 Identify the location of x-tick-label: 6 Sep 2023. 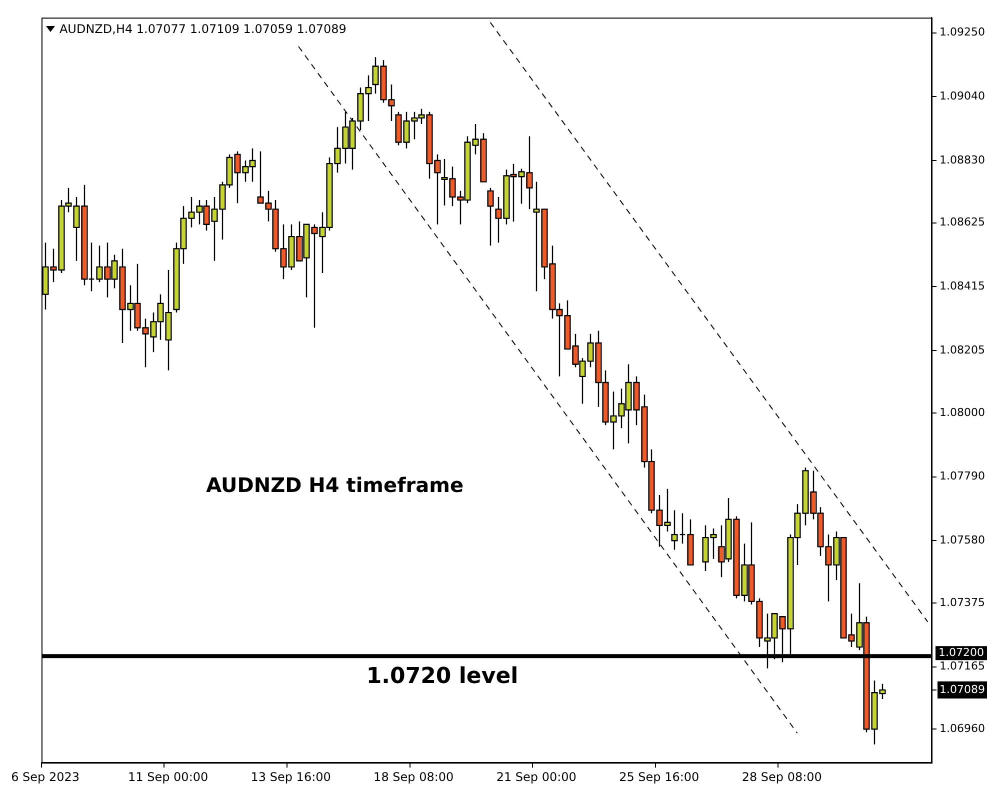
(45, 777).